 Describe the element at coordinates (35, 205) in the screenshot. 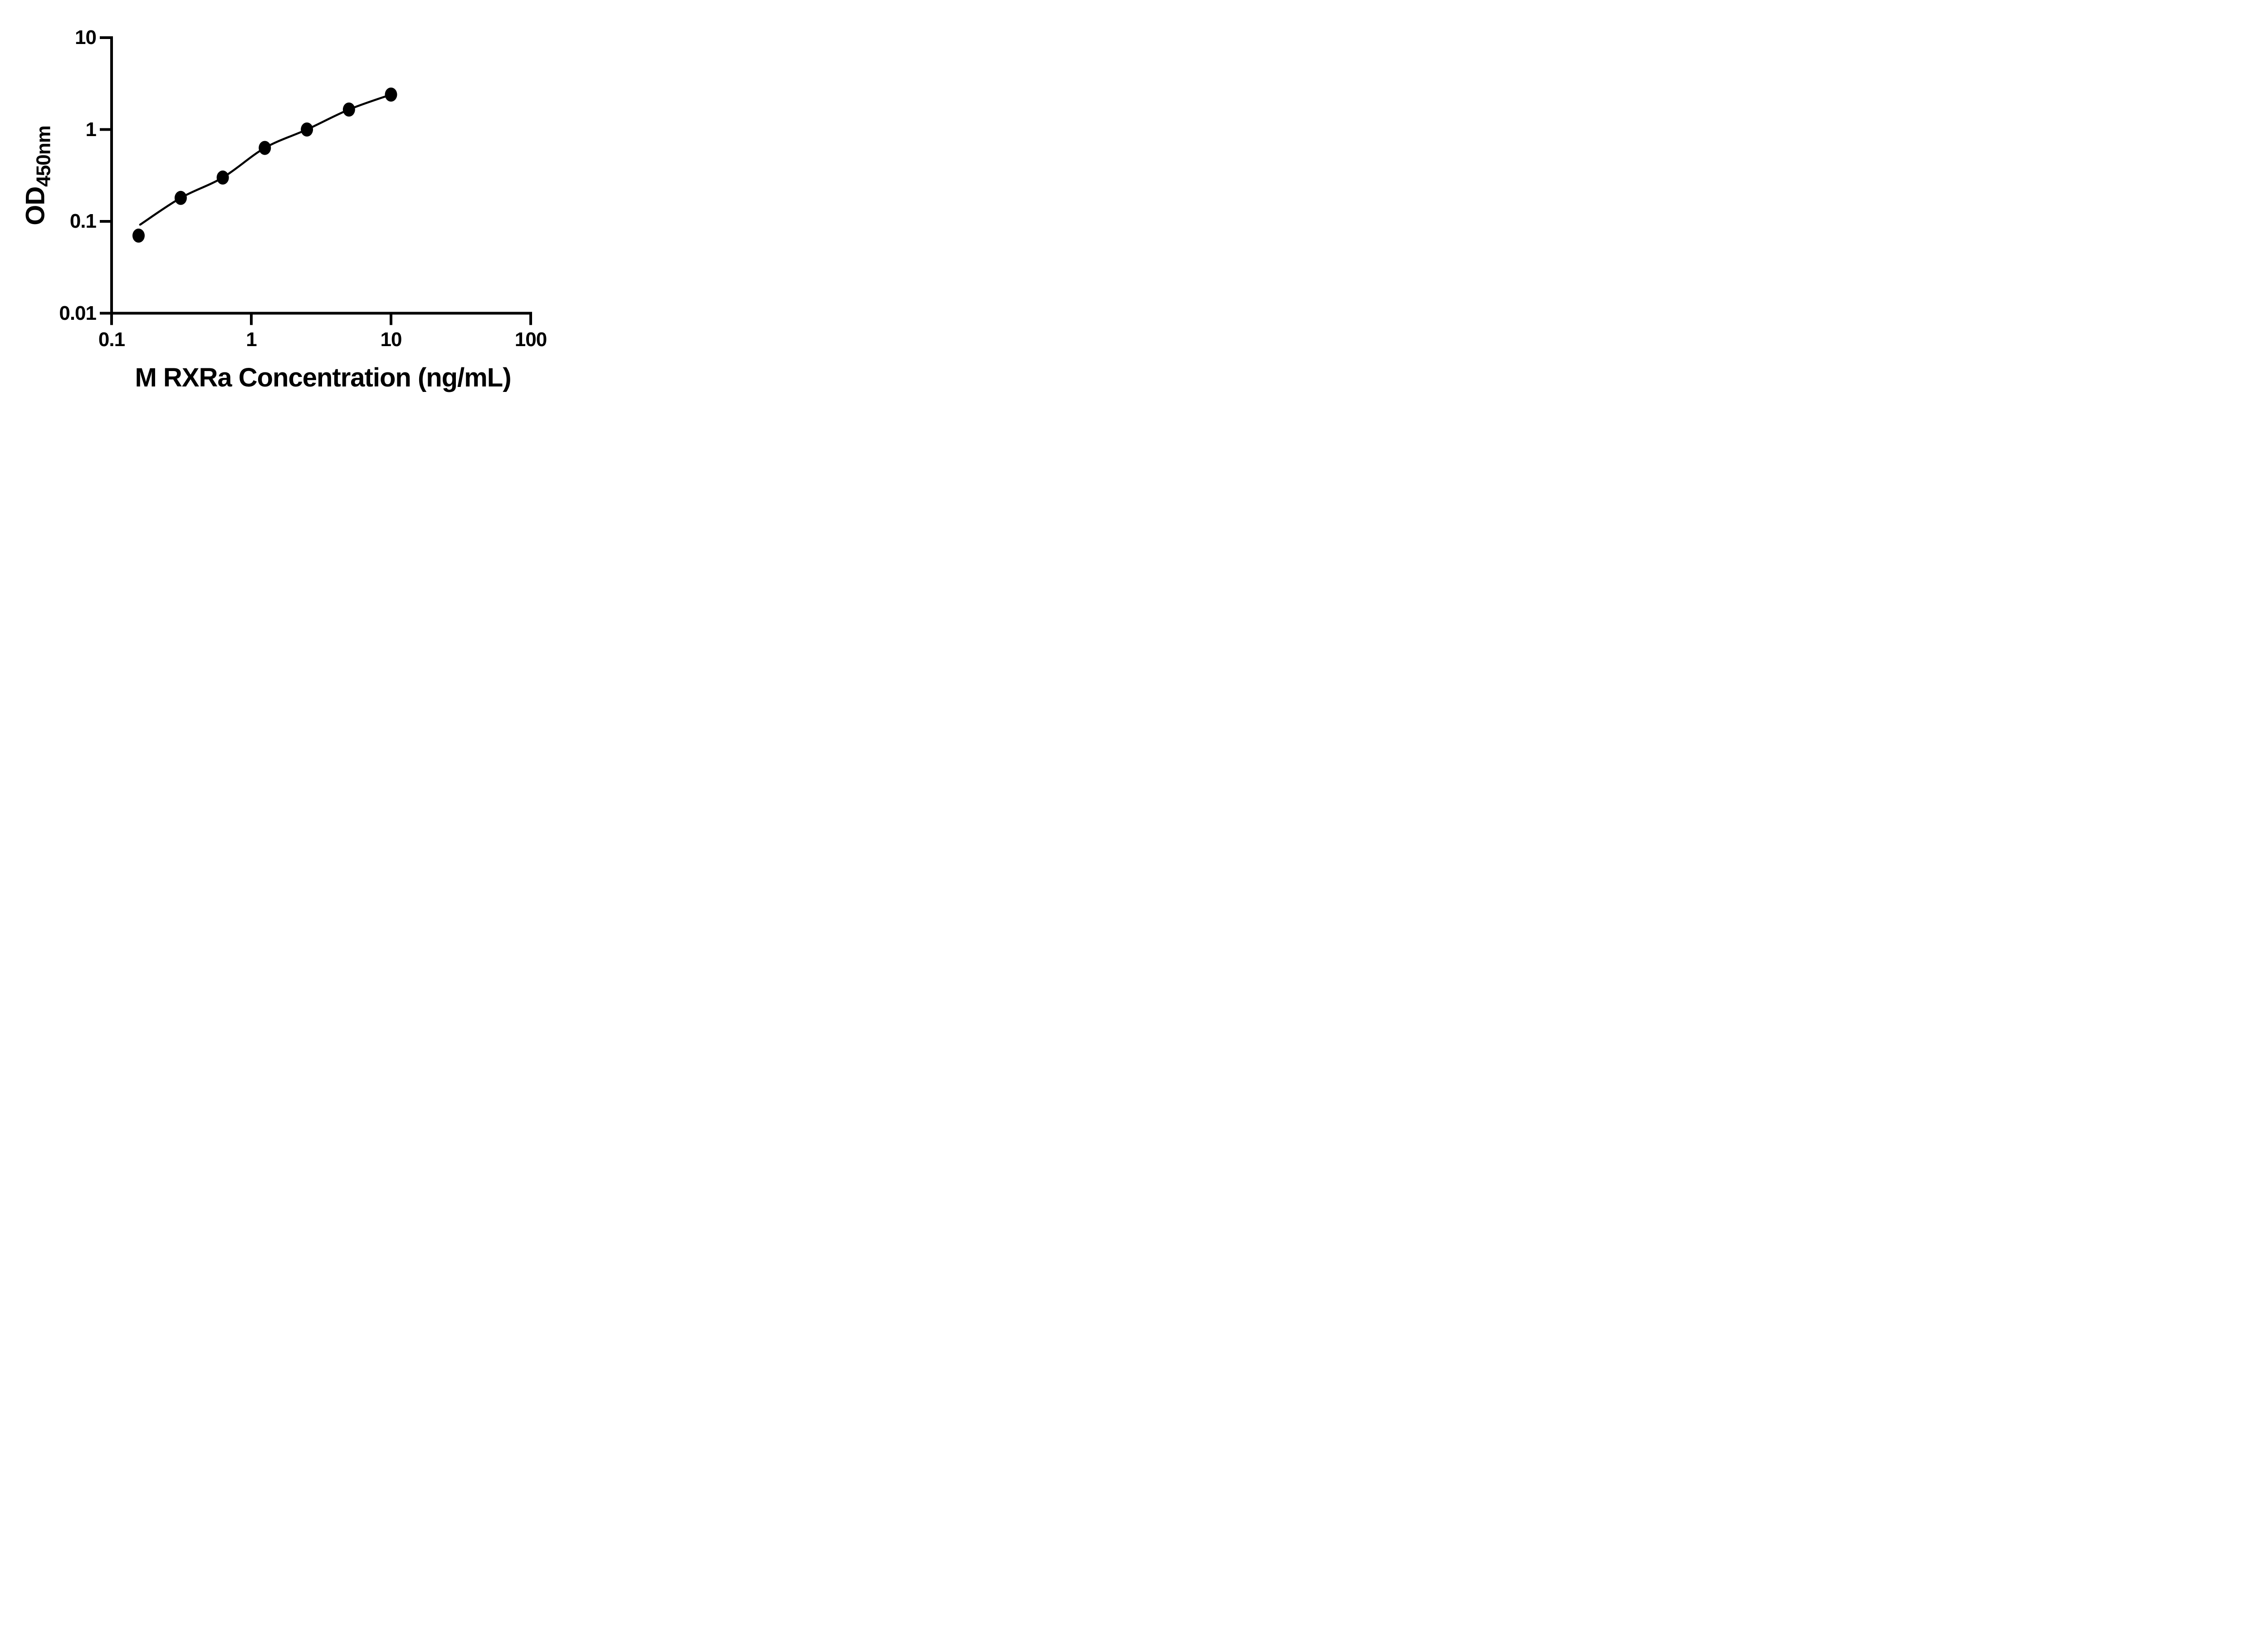

I see `y-axis-title-main: OD` at that location.